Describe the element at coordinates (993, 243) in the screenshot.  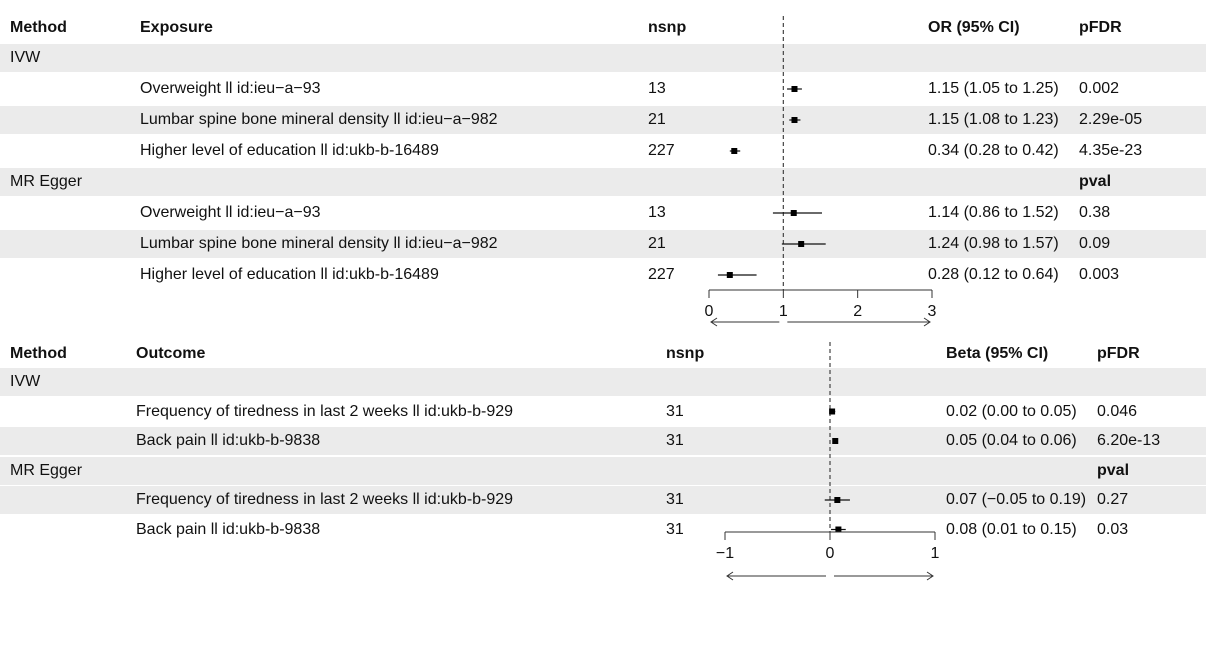
I see `row-estimate-text: 1.24 (0.98 to 1.57)` at that location.